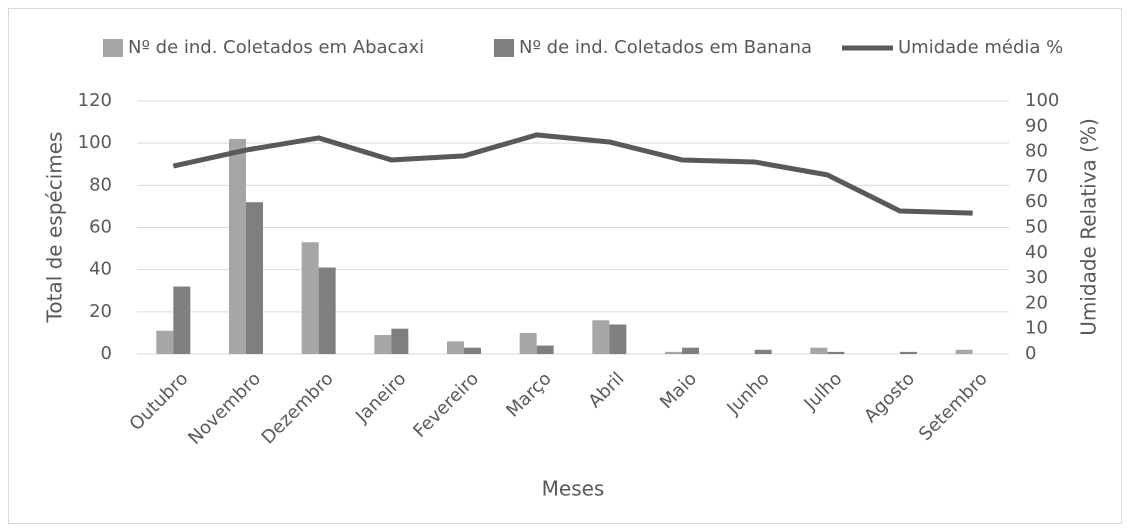 The width and height of the screenshot is (1130, 532). I want to click on x-axis-label: Meses, so click(573, 489).